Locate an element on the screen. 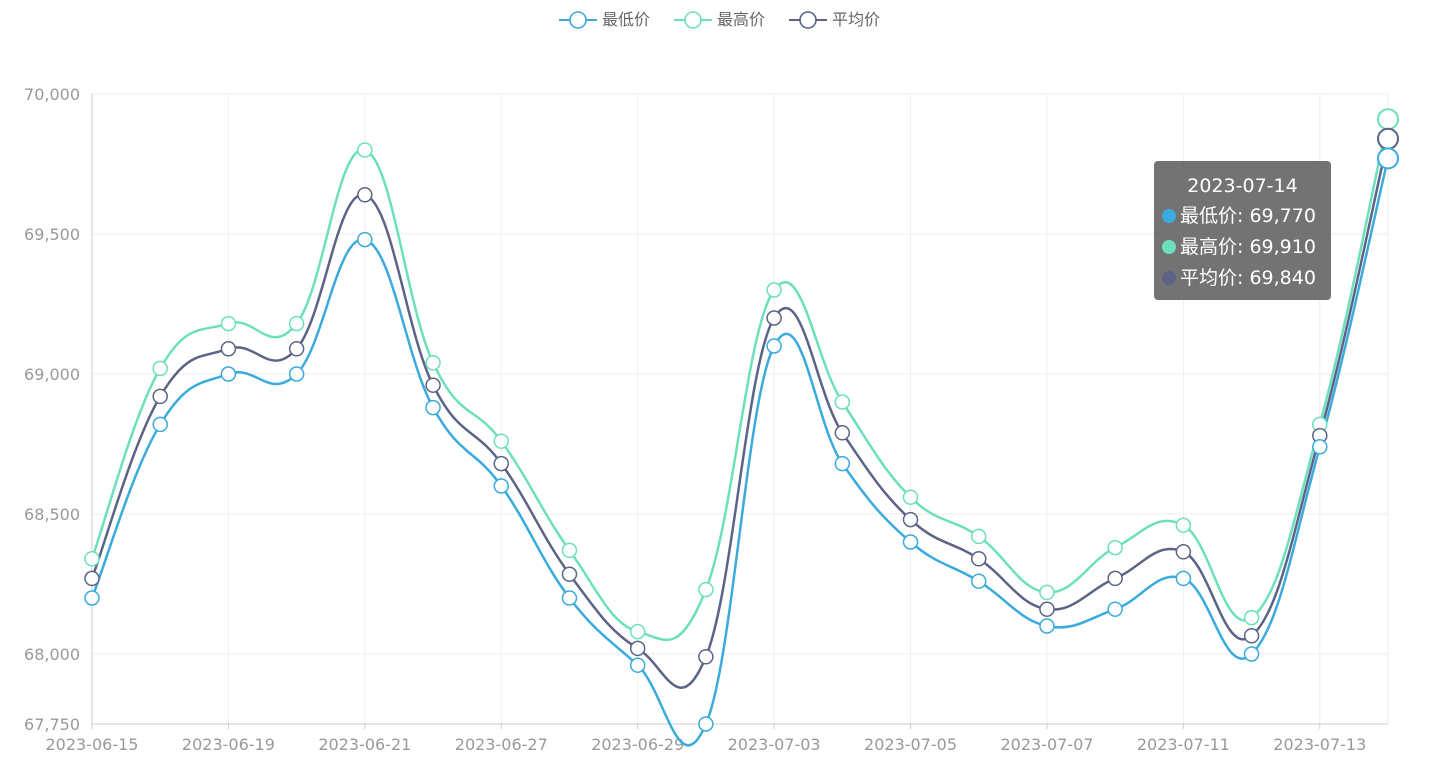 The image size is (1452, 771). tooltip-dot-low is located at coordinates (1169, 216).